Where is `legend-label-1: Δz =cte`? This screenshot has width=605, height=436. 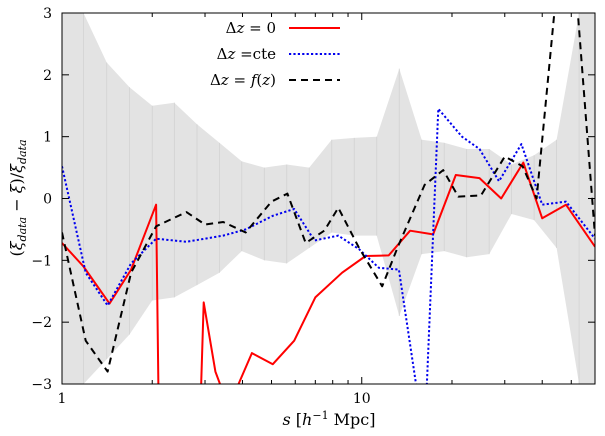 legend-label-1: Δz =cte is located at coordinates (247, 54).